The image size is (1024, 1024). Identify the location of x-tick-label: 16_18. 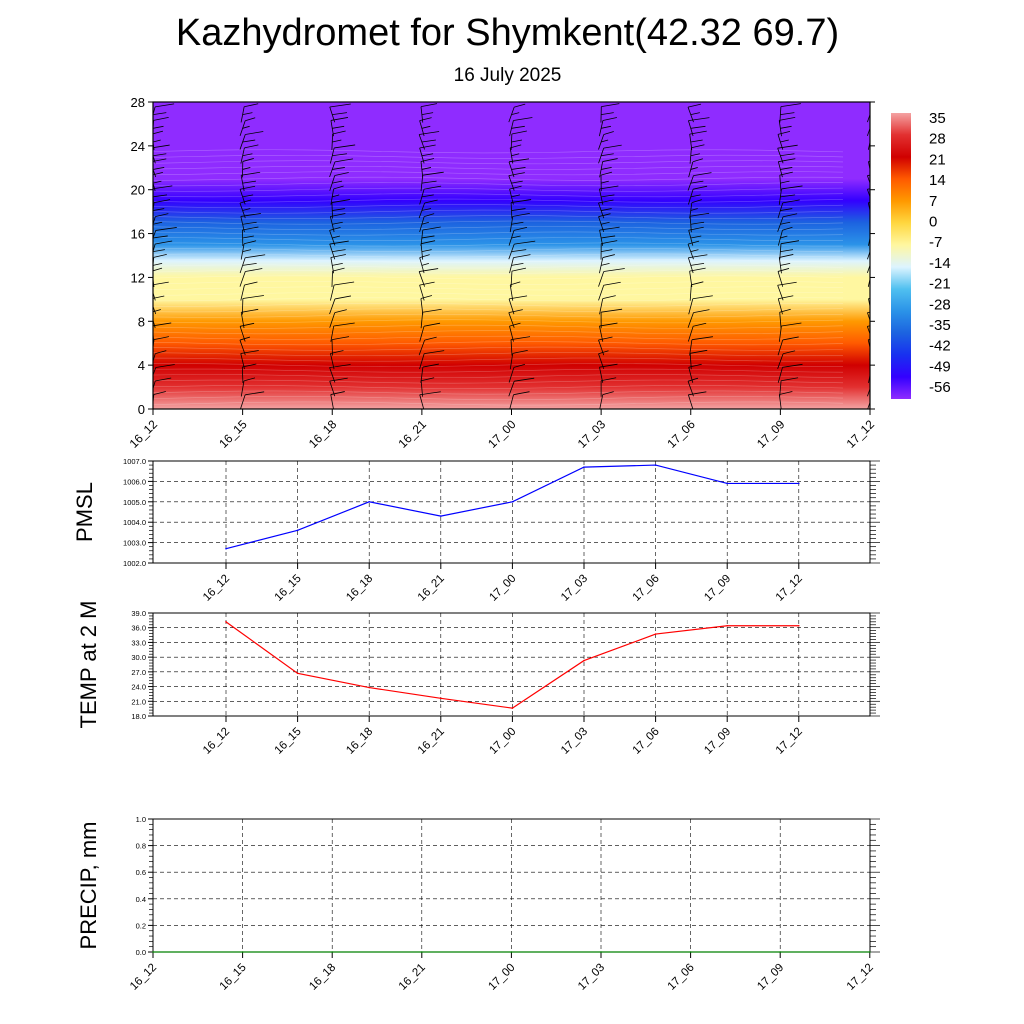
(359, 588).